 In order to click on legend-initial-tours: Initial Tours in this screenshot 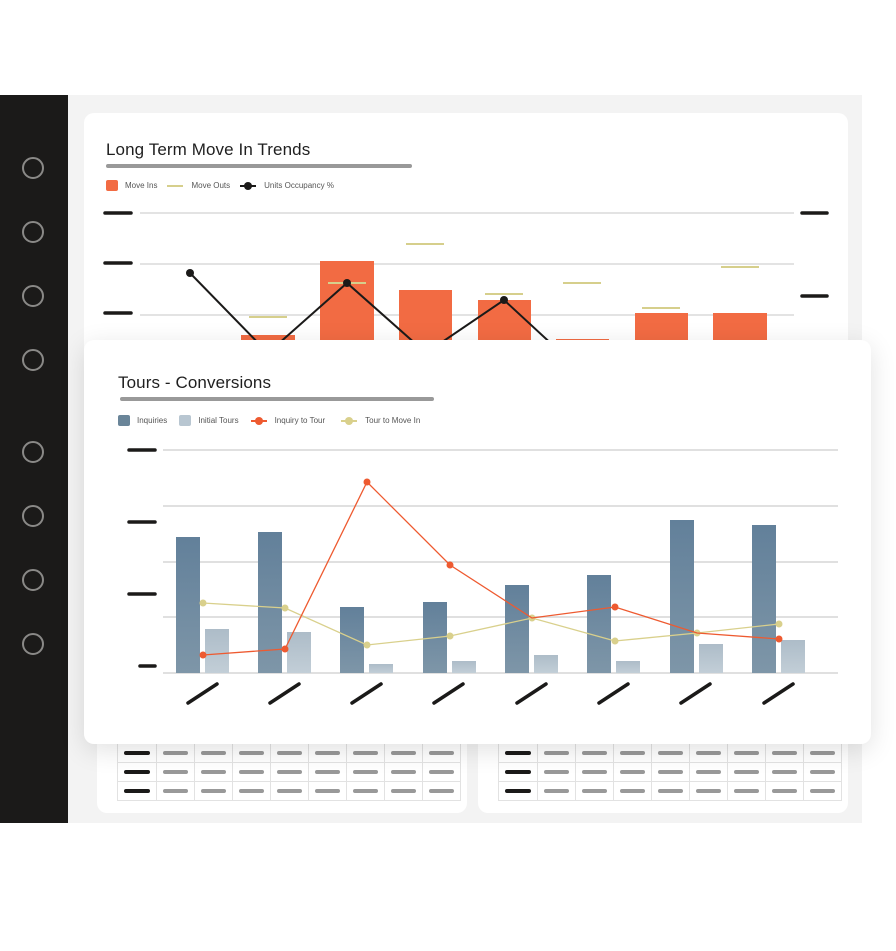, I will do `click(209, 420)`.